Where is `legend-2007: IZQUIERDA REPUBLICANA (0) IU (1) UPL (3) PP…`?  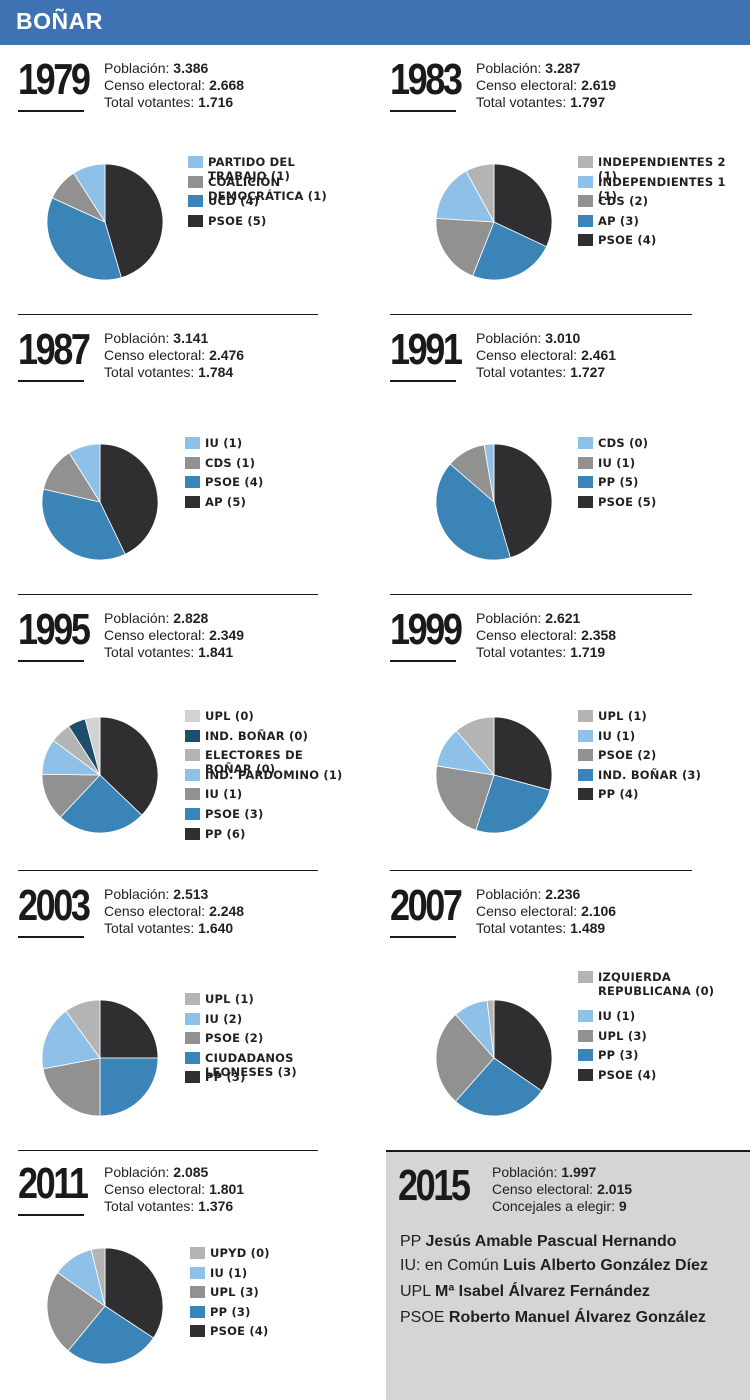 legend-2007: IZQUIERDA REPUBLICANA (0) IU (1) UPL (3) PP… is located at coordinates (653, 1028).